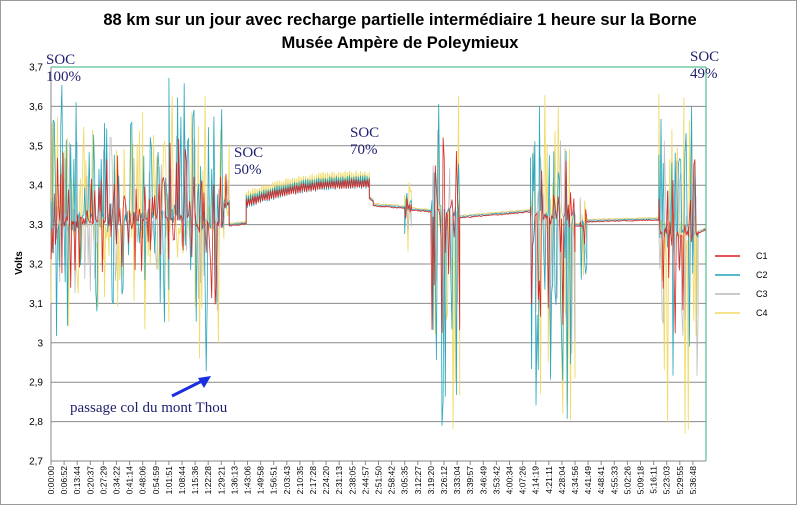 The height and width of the screenshot is (508, 800). Describe the element at coordinates (117, 480) in the screenshot. I see `x-tick-label: 0:34:22` at that location.